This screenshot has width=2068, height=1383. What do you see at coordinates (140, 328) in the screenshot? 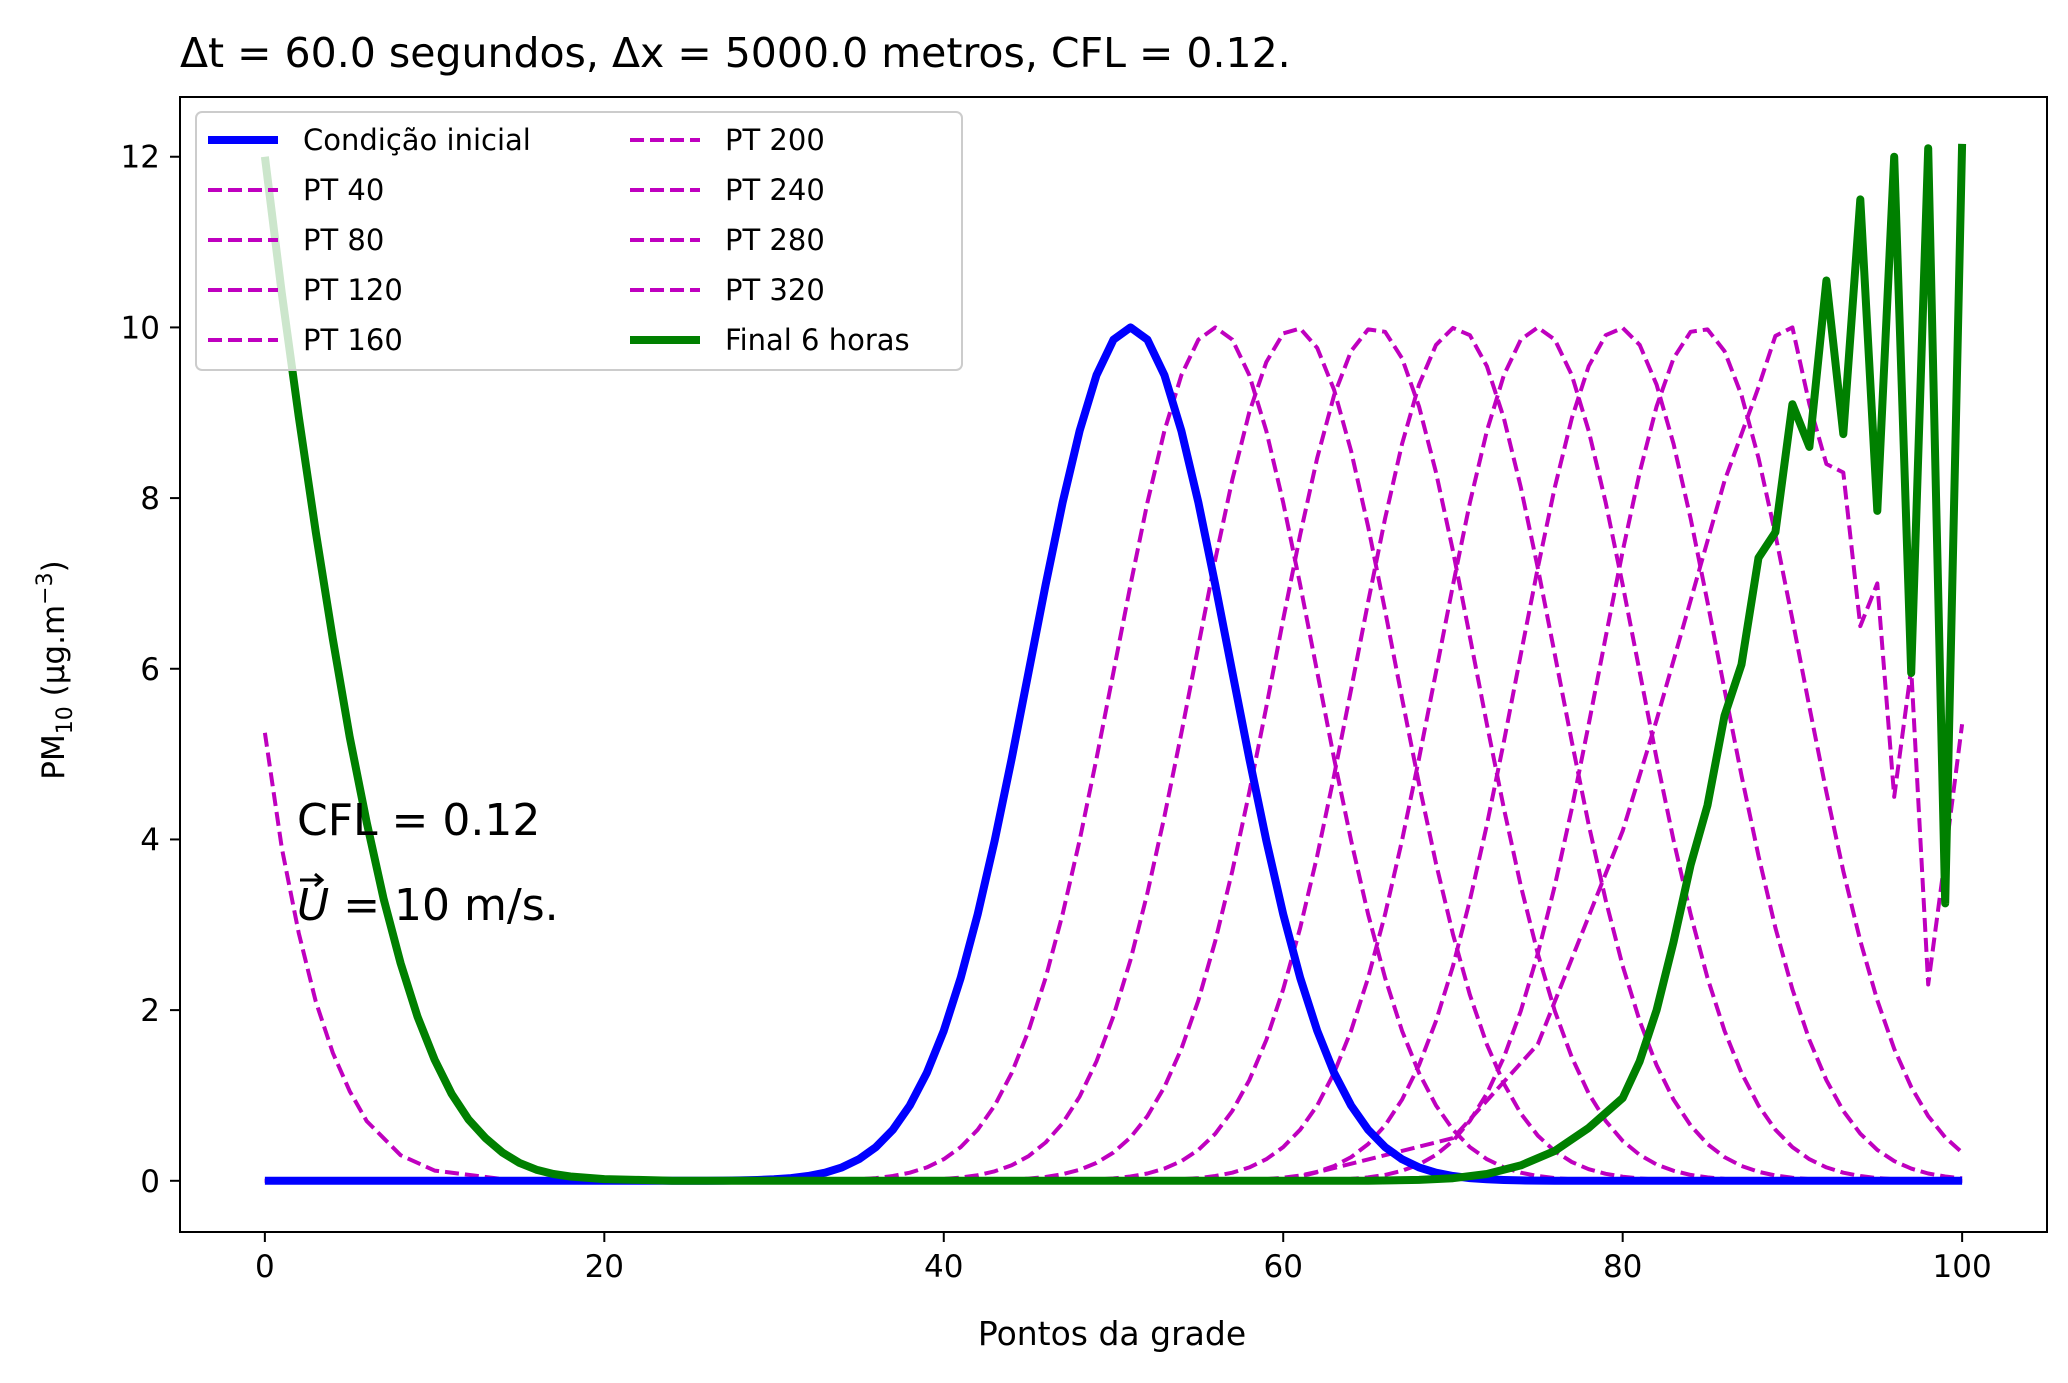
I see `y-tick-label: 10` at bounding box center [140, 328].